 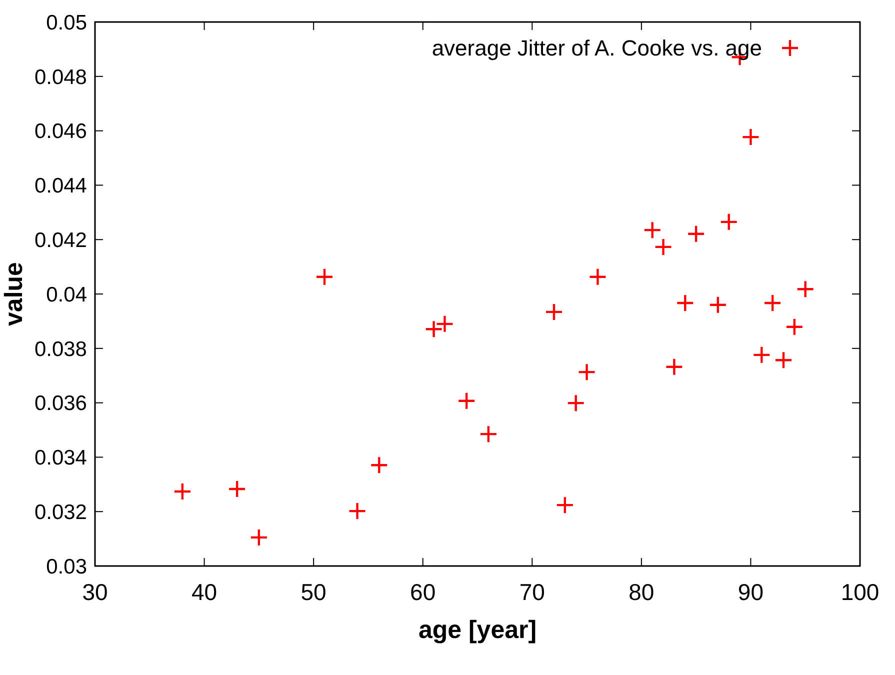 I want to click on y-tick-label: 0.034, so click(x=61, y=458).